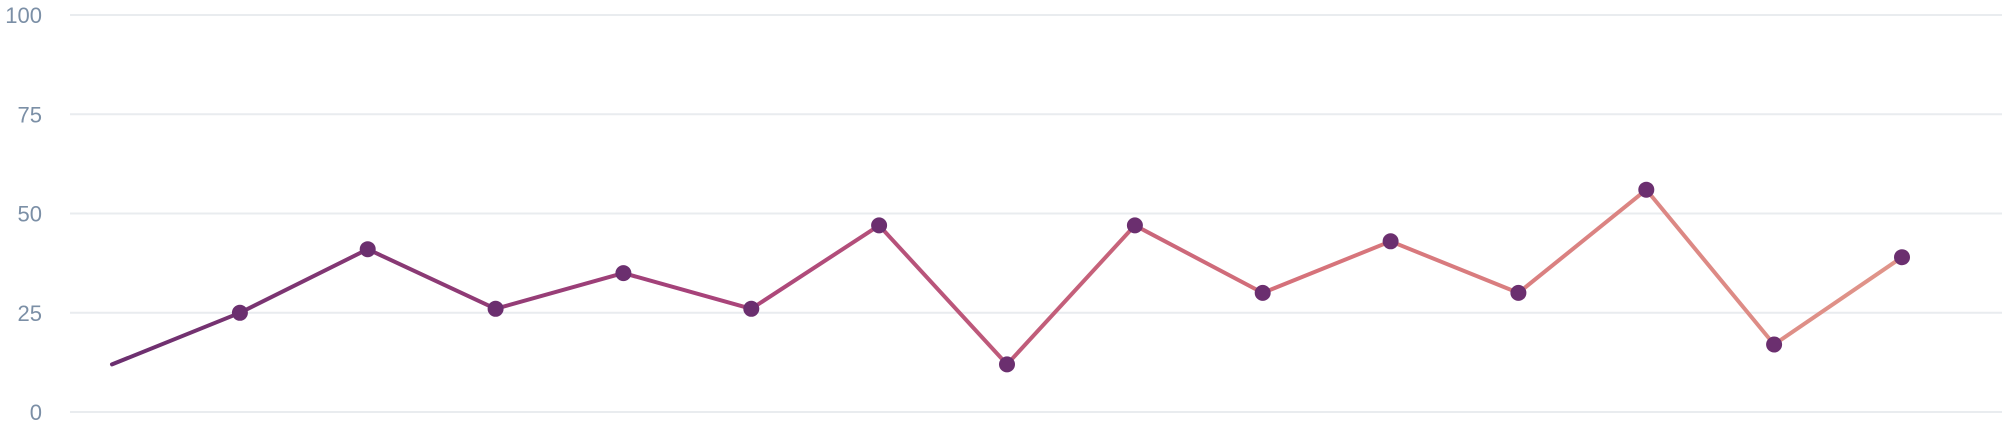  What do you see at coordinates (30, 214) in the screenshot?
I see `y-tick-label-50: 50` at bounding box center [30, 214].